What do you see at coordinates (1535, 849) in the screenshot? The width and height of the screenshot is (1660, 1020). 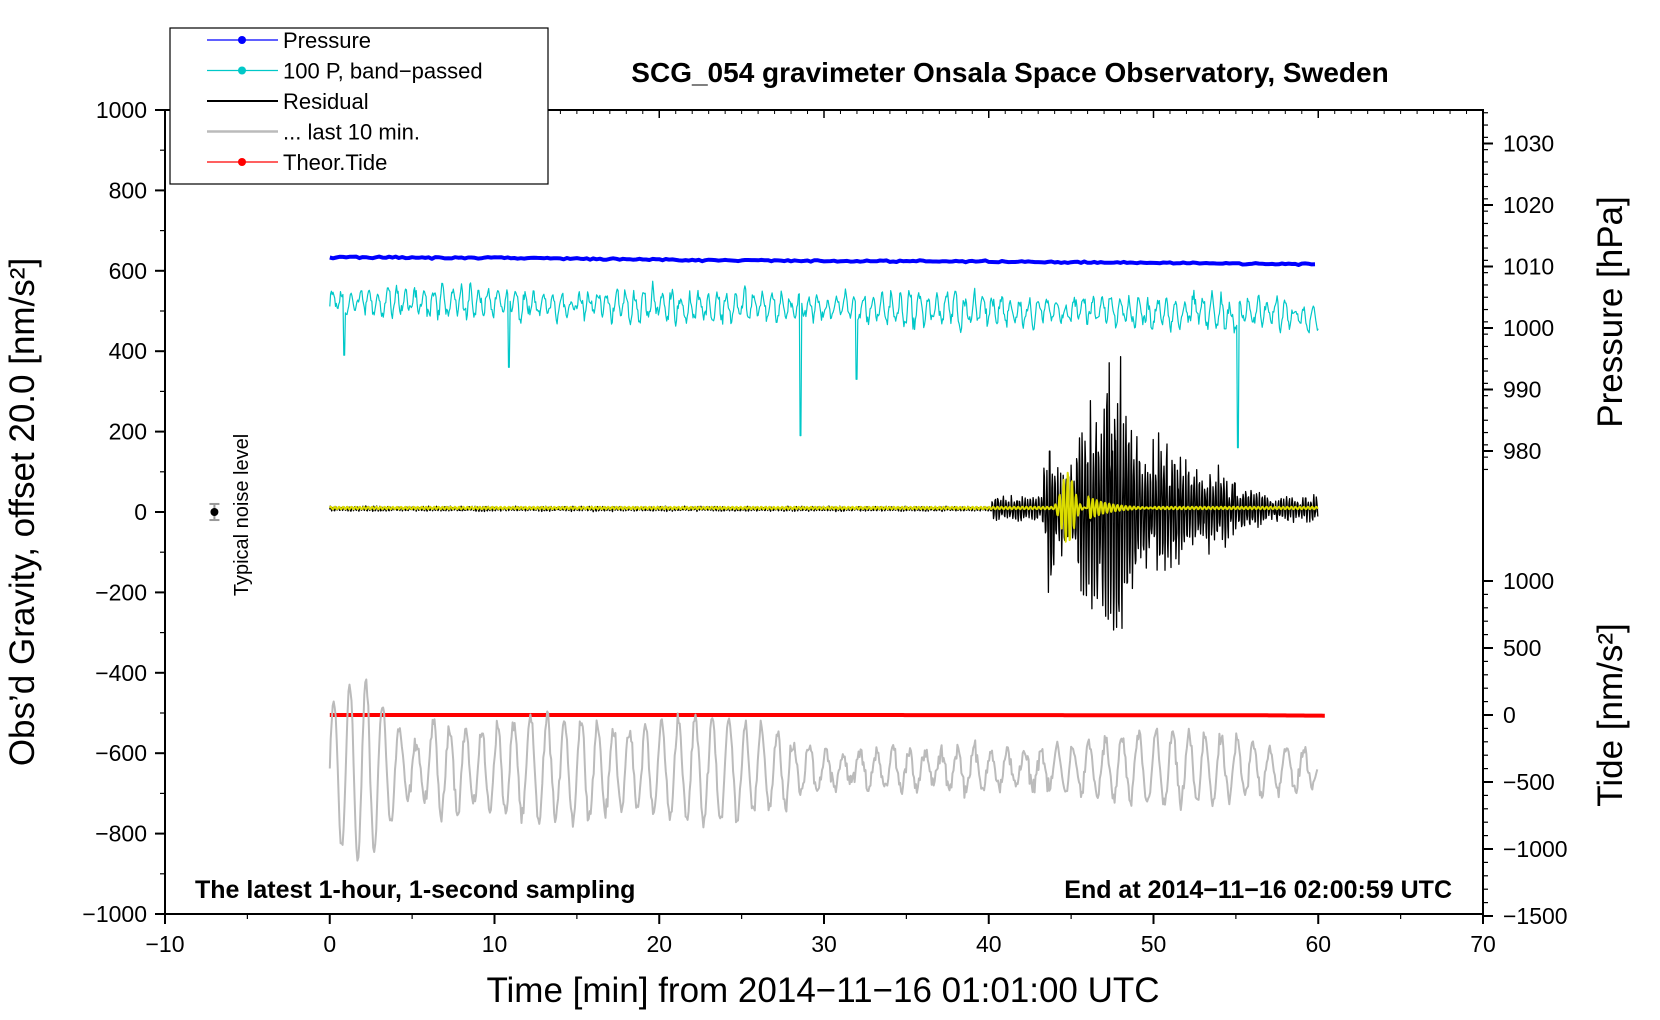 I see `tide-tick-label: −1000` at bounding box center [1535, 849].